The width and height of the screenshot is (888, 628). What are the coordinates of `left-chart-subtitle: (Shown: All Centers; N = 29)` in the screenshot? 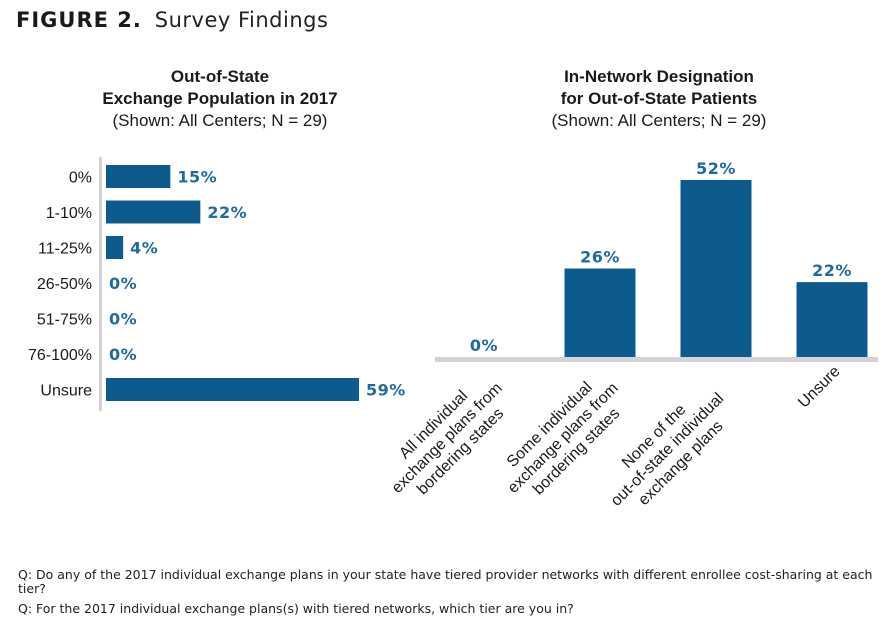 It's located at (220, 120).